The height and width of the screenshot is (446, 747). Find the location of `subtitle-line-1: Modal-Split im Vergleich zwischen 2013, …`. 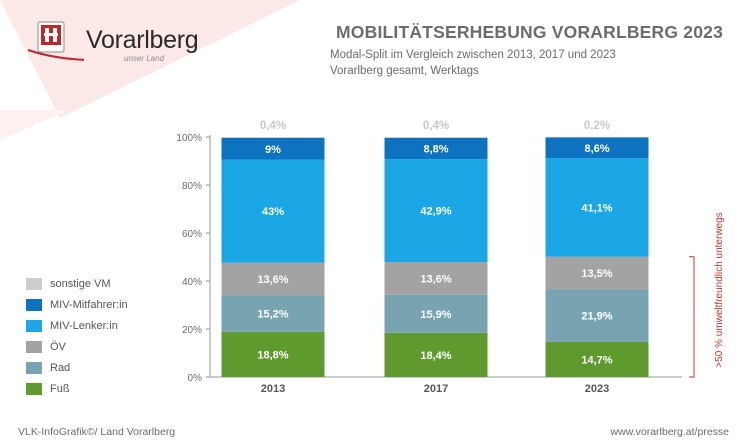

subtitle-line-1: Modal-Split im Vergleich zwischen 2013, … is located at coordinates (473, 55).